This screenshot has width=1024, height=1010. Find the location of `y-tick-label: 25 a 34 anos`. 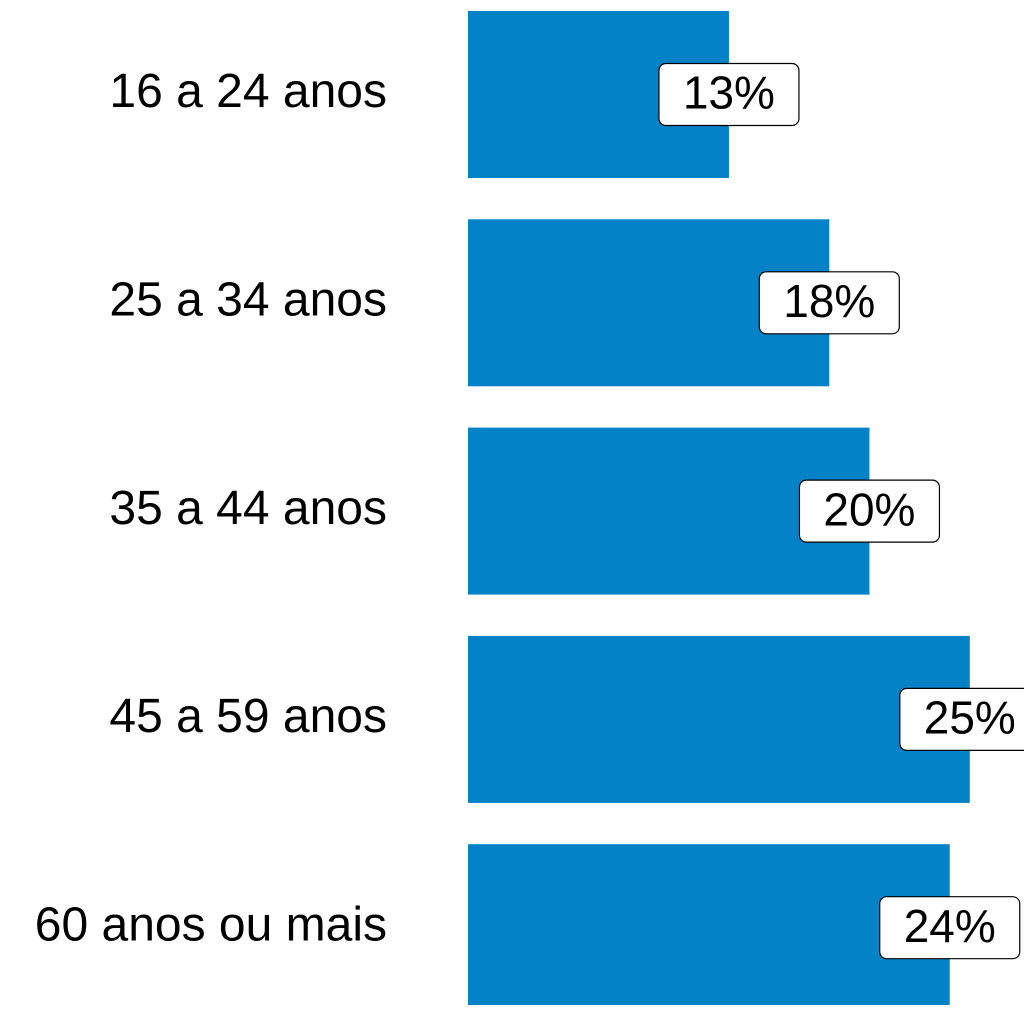

y-tick-label: 25 a 34 anos is located at coordinates (248, 299).